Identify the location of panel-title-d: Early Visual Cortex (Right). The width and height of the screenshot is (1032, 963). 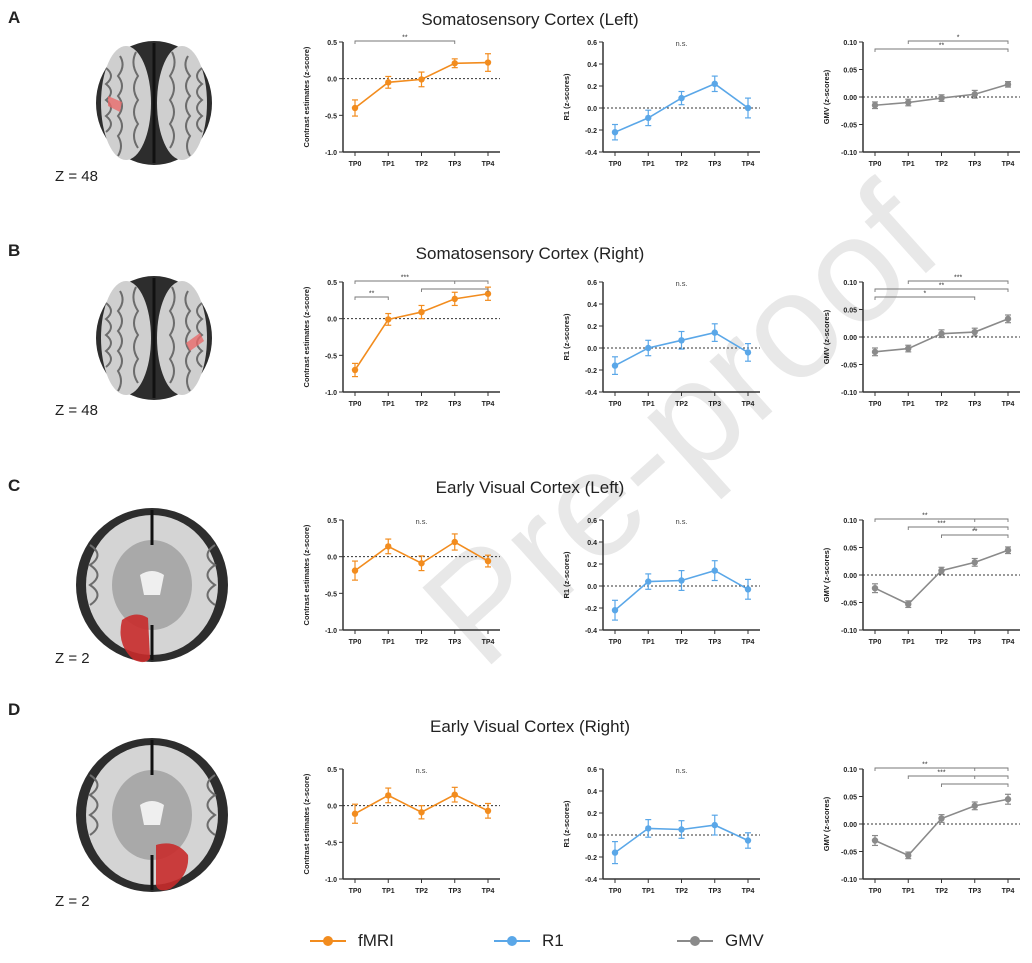
(530, 726).